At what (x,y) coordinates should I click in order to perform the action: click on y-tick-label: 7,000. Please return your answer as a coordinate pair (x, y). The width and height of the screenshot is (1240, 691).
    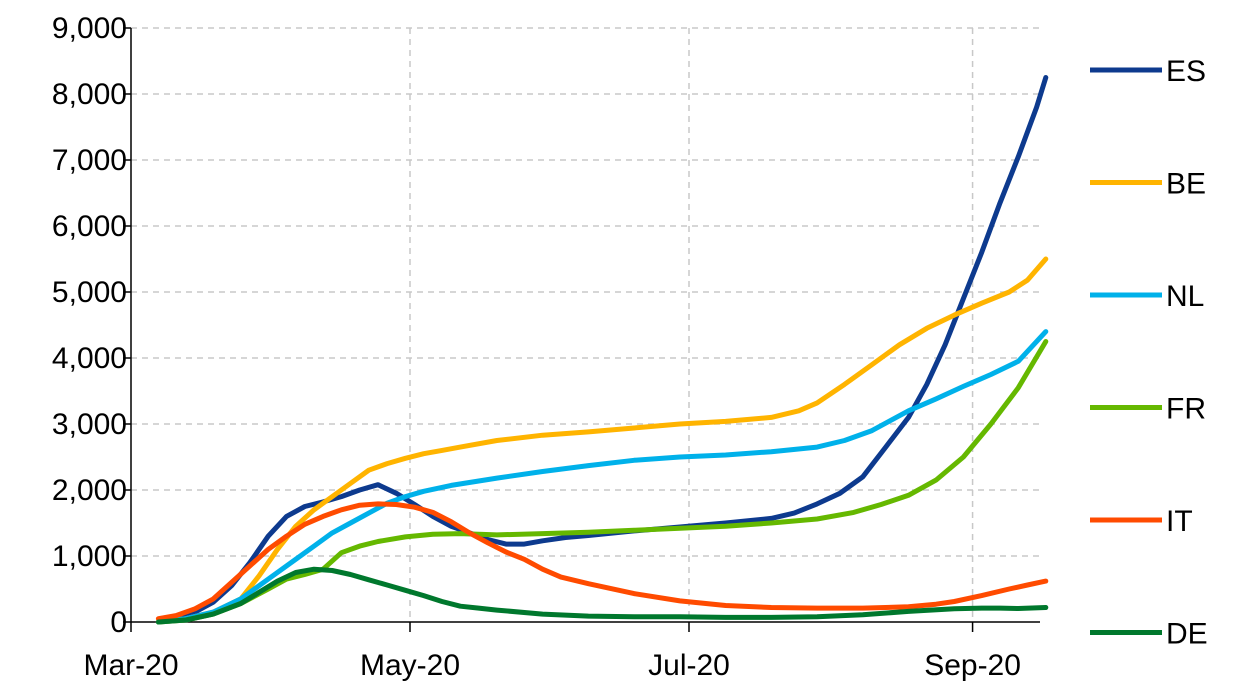
    Looking at the image, I should click on (89, 160).